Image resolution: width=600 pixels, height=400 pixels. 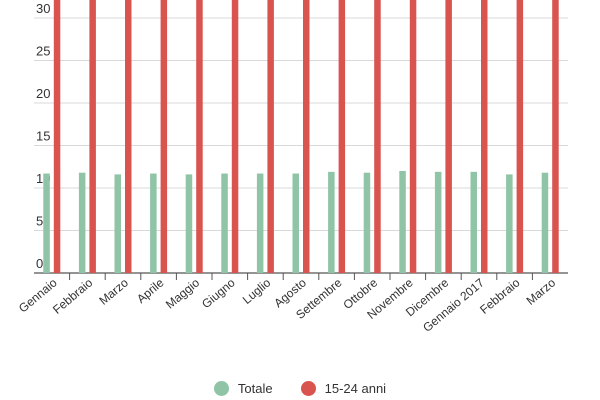 I want to click on y-tick-label-25: 25, so click(x=43, y=51).